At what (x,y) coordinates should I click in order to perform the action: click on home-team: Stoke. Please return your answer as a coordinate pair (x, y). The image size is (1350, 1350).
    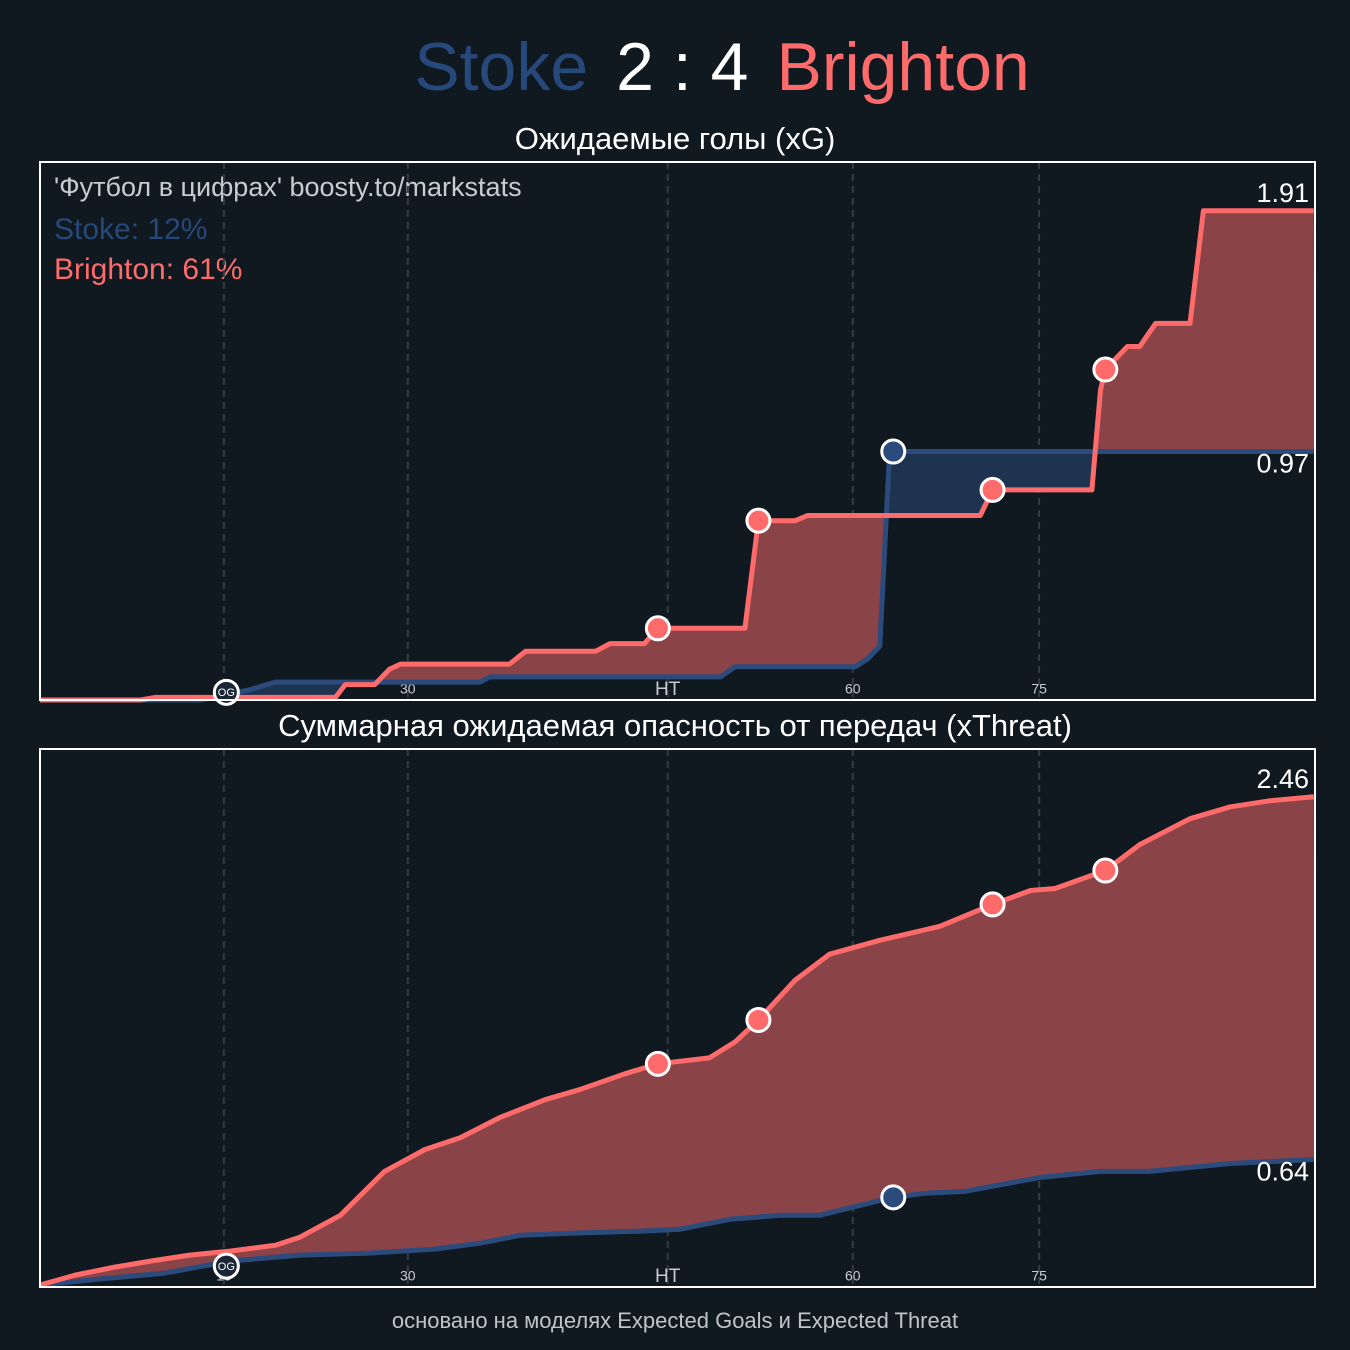
    Looking at the image, I should click on (501, 67).